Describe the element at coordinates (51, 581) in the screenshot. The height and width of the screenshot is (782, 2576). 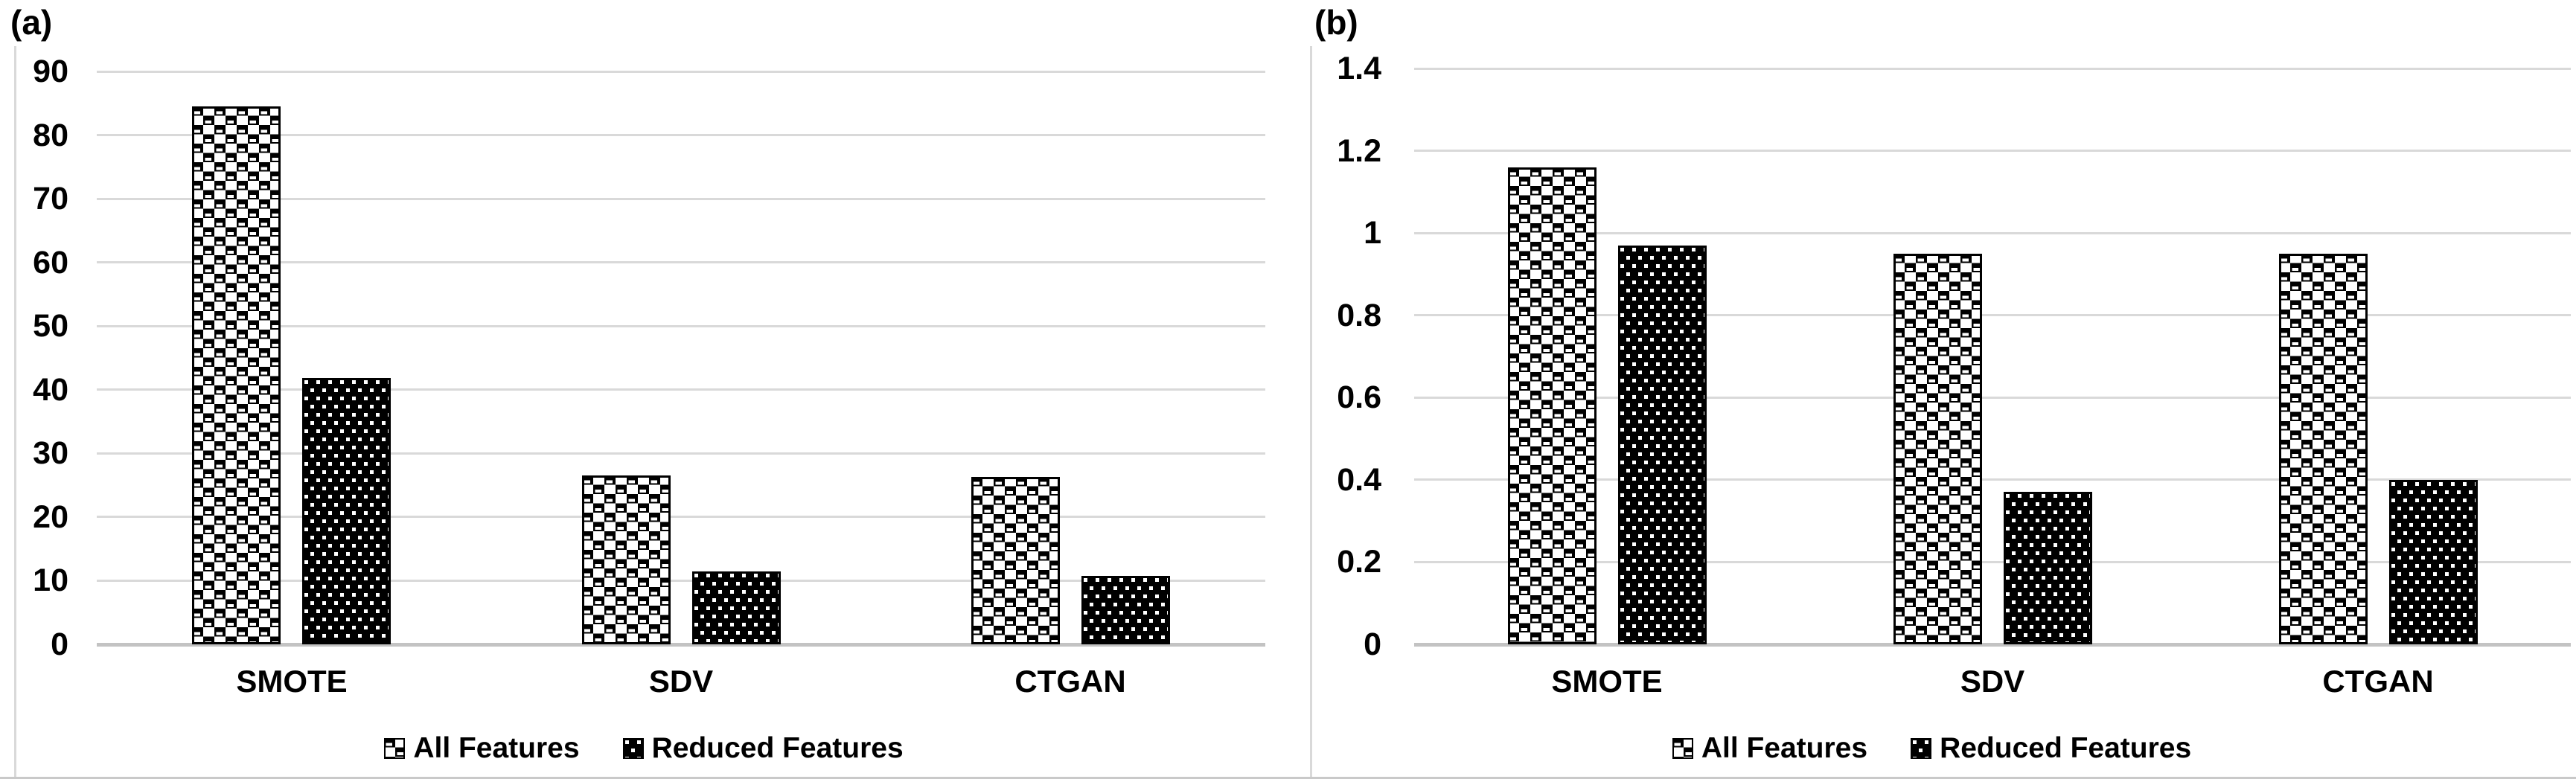
I see `y-tick-10: 10` at that location.